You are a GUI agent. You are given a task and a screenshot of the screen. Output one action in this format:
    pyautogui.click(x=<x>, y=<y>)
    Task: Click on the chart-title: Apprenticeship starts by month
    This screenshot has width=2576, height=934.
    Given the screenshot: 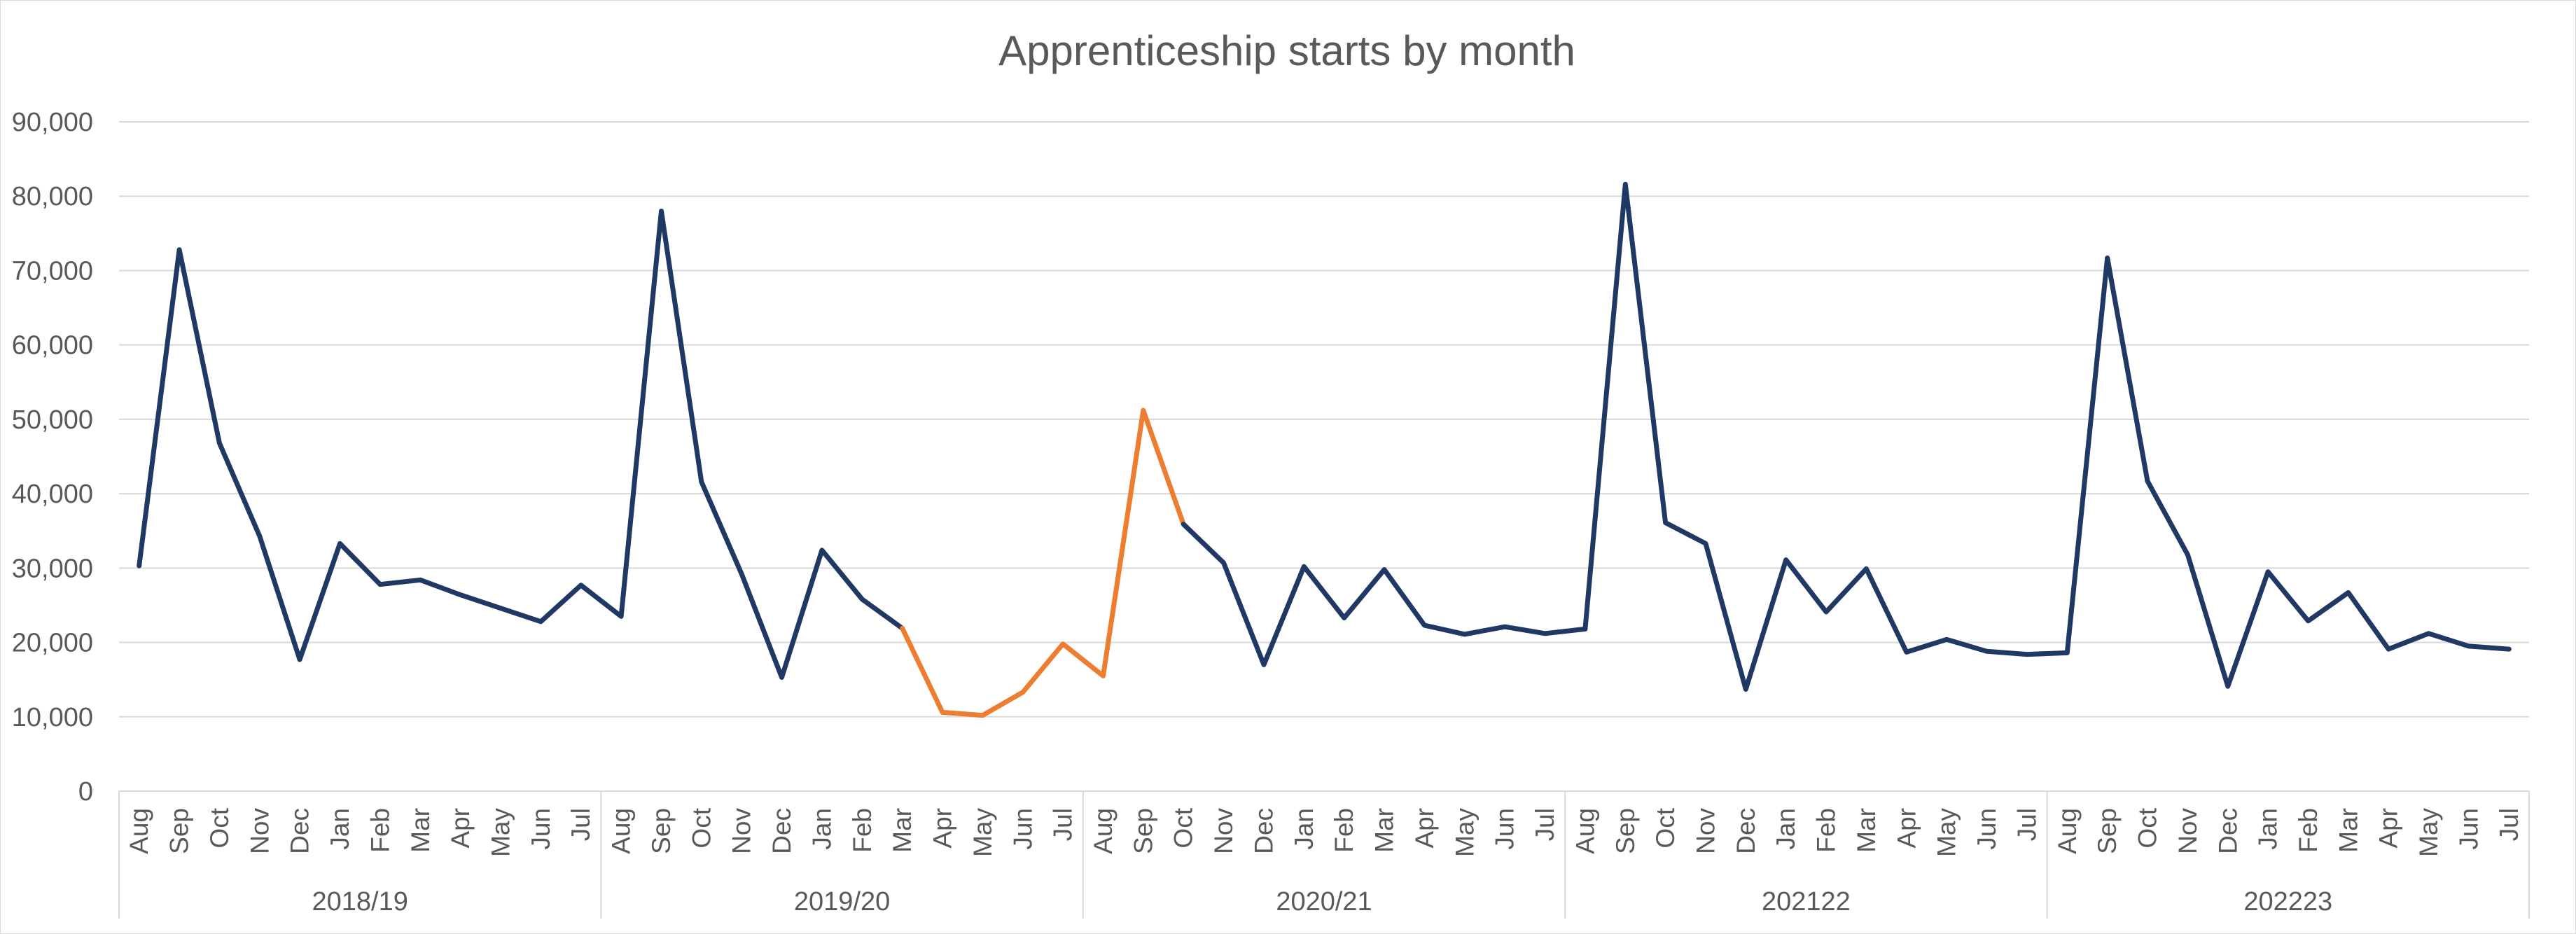 What is the action you would take?
    pyautogui.click(x=1286, y=50)
    